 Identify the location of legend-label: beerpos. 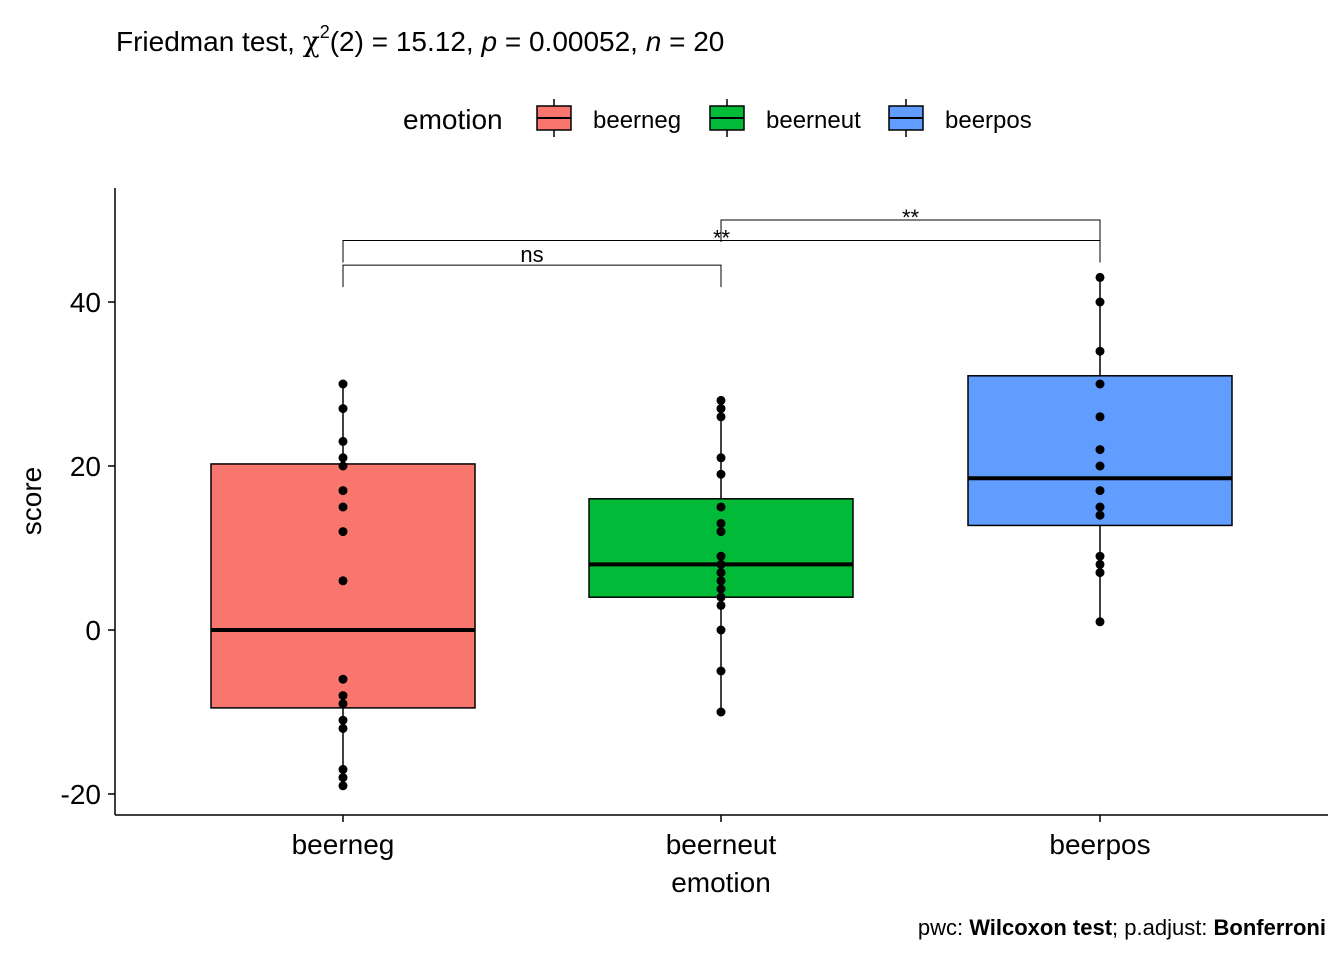
(988, 120).